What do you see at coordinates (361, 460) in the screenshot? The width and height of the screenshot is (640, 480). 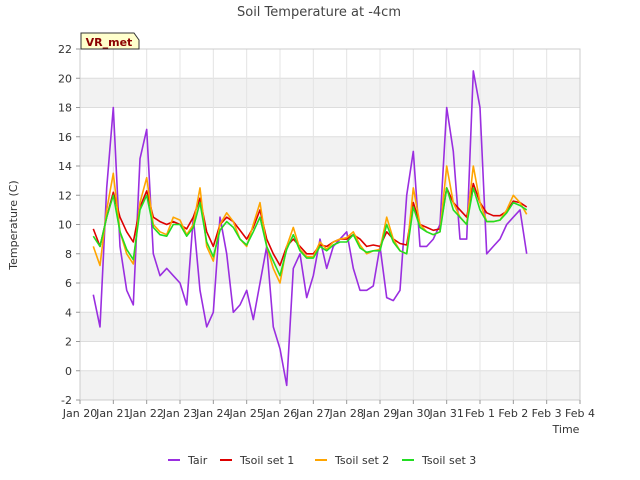 I see `legend-label: Tsoil set 2` at bounding box center [361, 460].